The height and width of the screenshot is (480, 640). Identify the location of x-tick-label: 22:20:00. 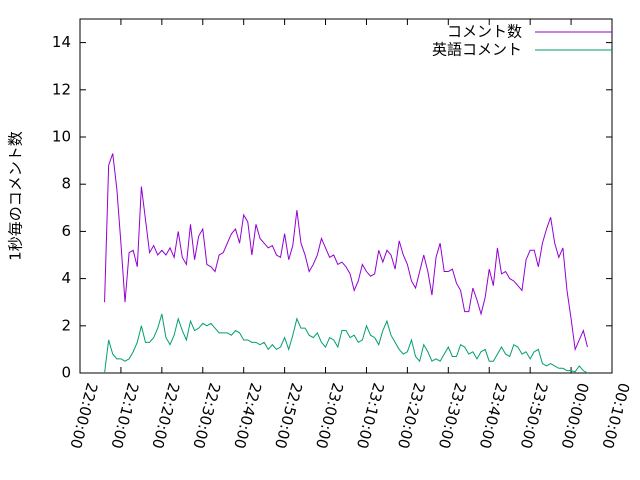
(165, 416).